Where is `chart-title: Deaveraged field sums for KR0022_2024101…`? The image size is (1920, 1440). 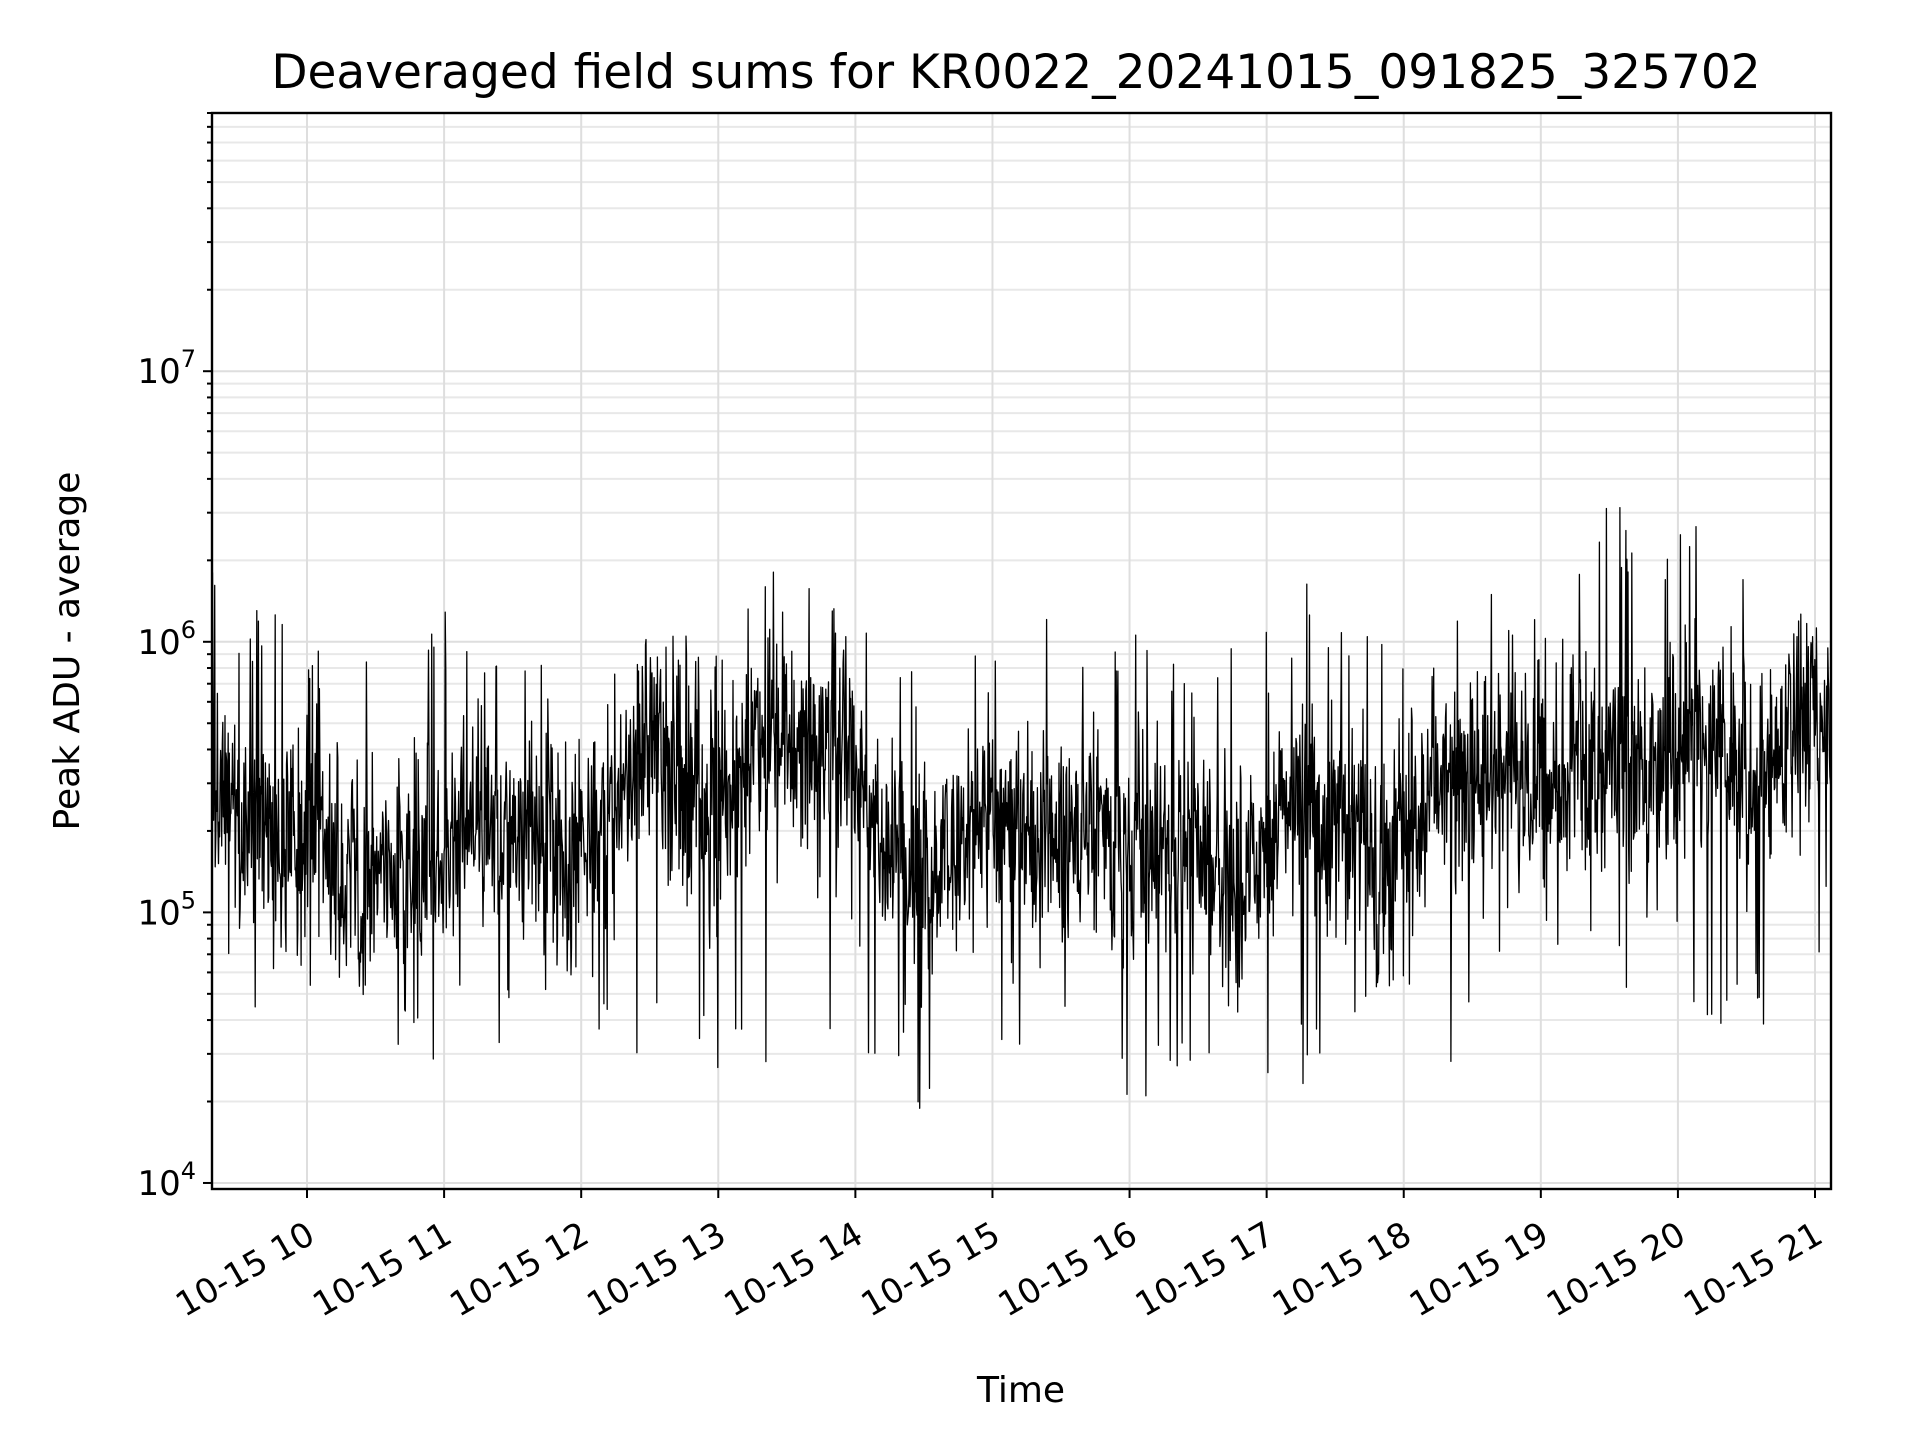 chart-title: Deaveraged field sums for KR0022_2024101… is located at coordinates (1015, 72).